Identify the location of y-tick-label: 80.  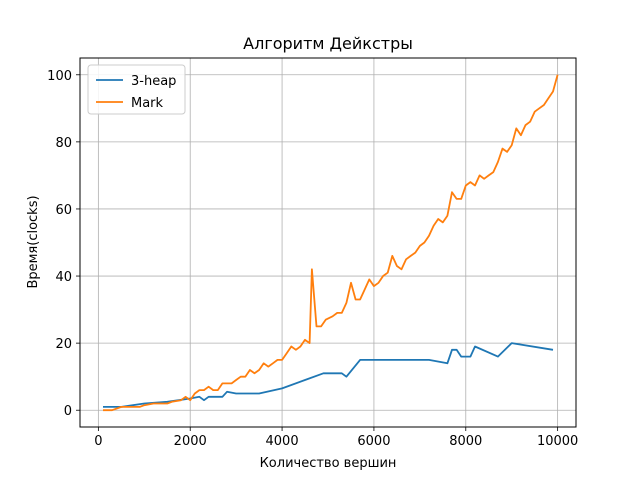
(63, 143).